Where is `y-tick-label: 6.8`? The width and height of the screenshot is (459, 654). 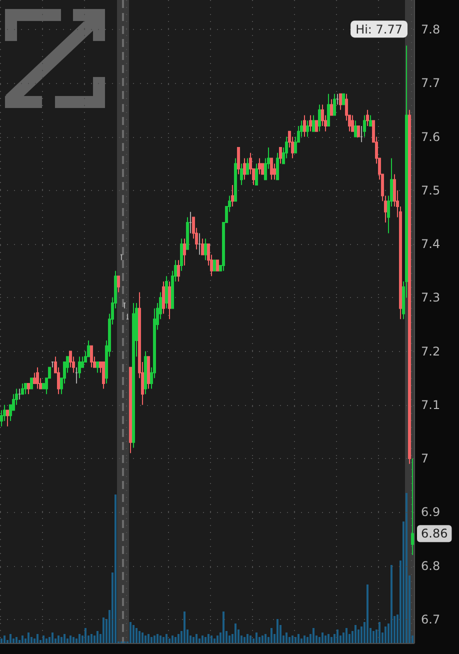
y-tick-label: 6.8 is located at coordinates (430, 565).